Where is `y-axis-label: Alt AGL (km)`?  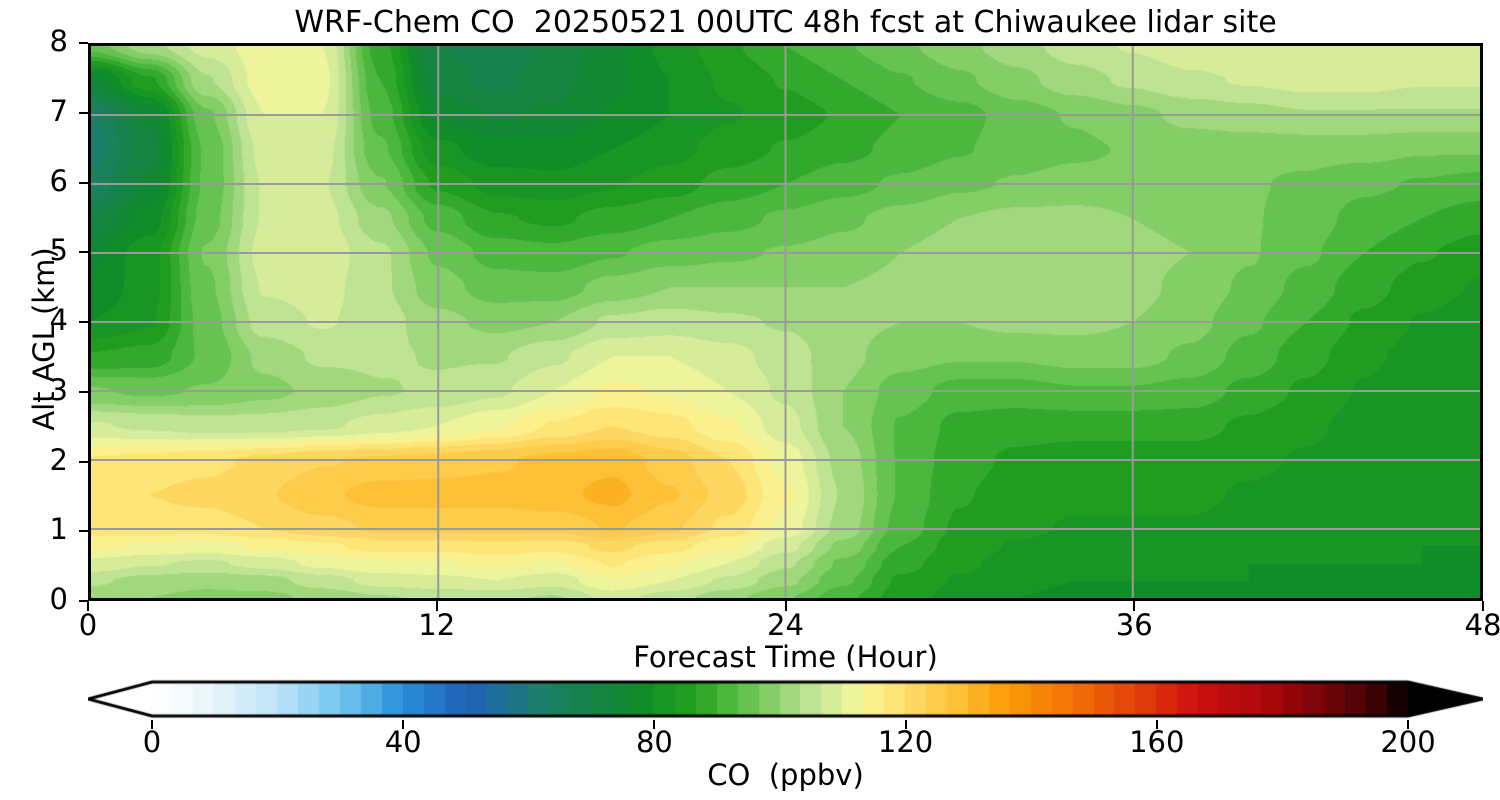
y-axis-label: Alt AGL (km) is located at coordinates (44, 339).